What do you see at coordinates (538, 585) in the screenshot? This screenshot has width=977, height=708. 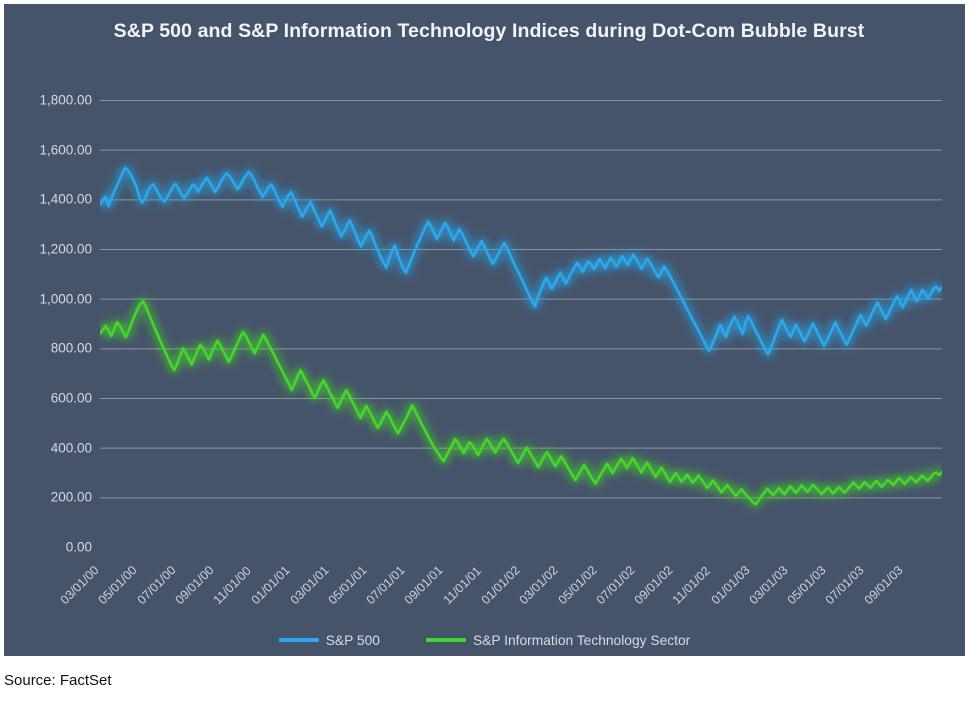 I see `x-axis-tick-label: 03/01/02` at bounding box center [538, 585].